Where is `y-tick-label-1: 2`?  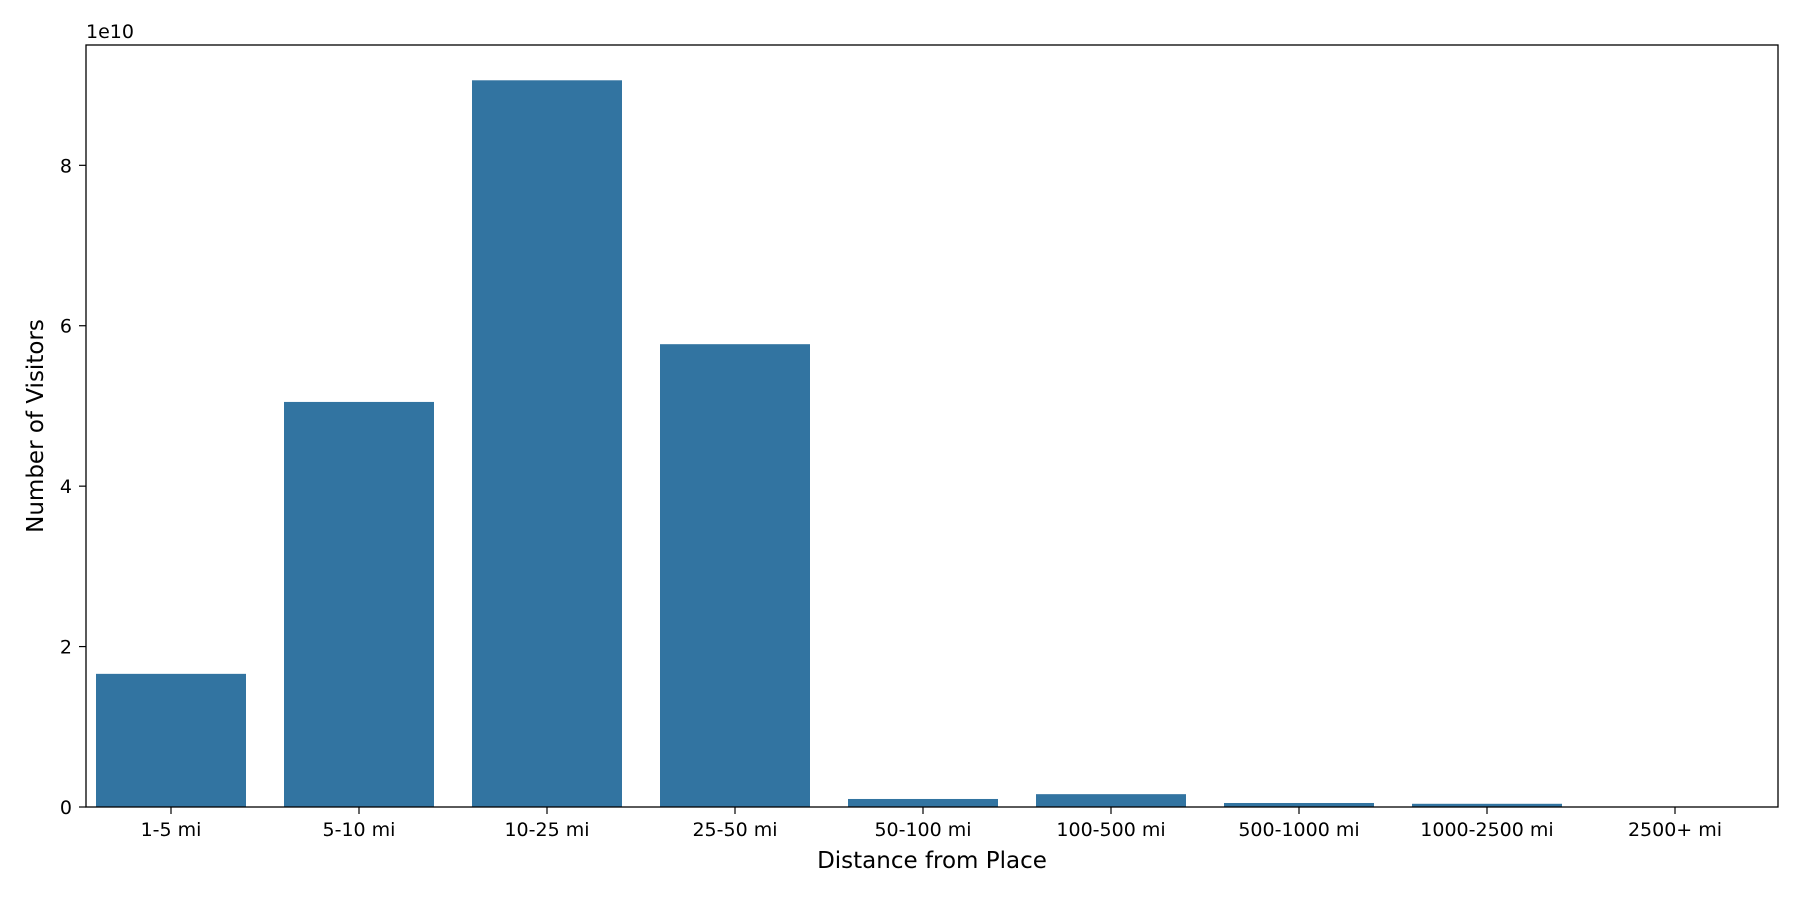
y-tick-label-1: 2 is located at coordinates (66, 648).